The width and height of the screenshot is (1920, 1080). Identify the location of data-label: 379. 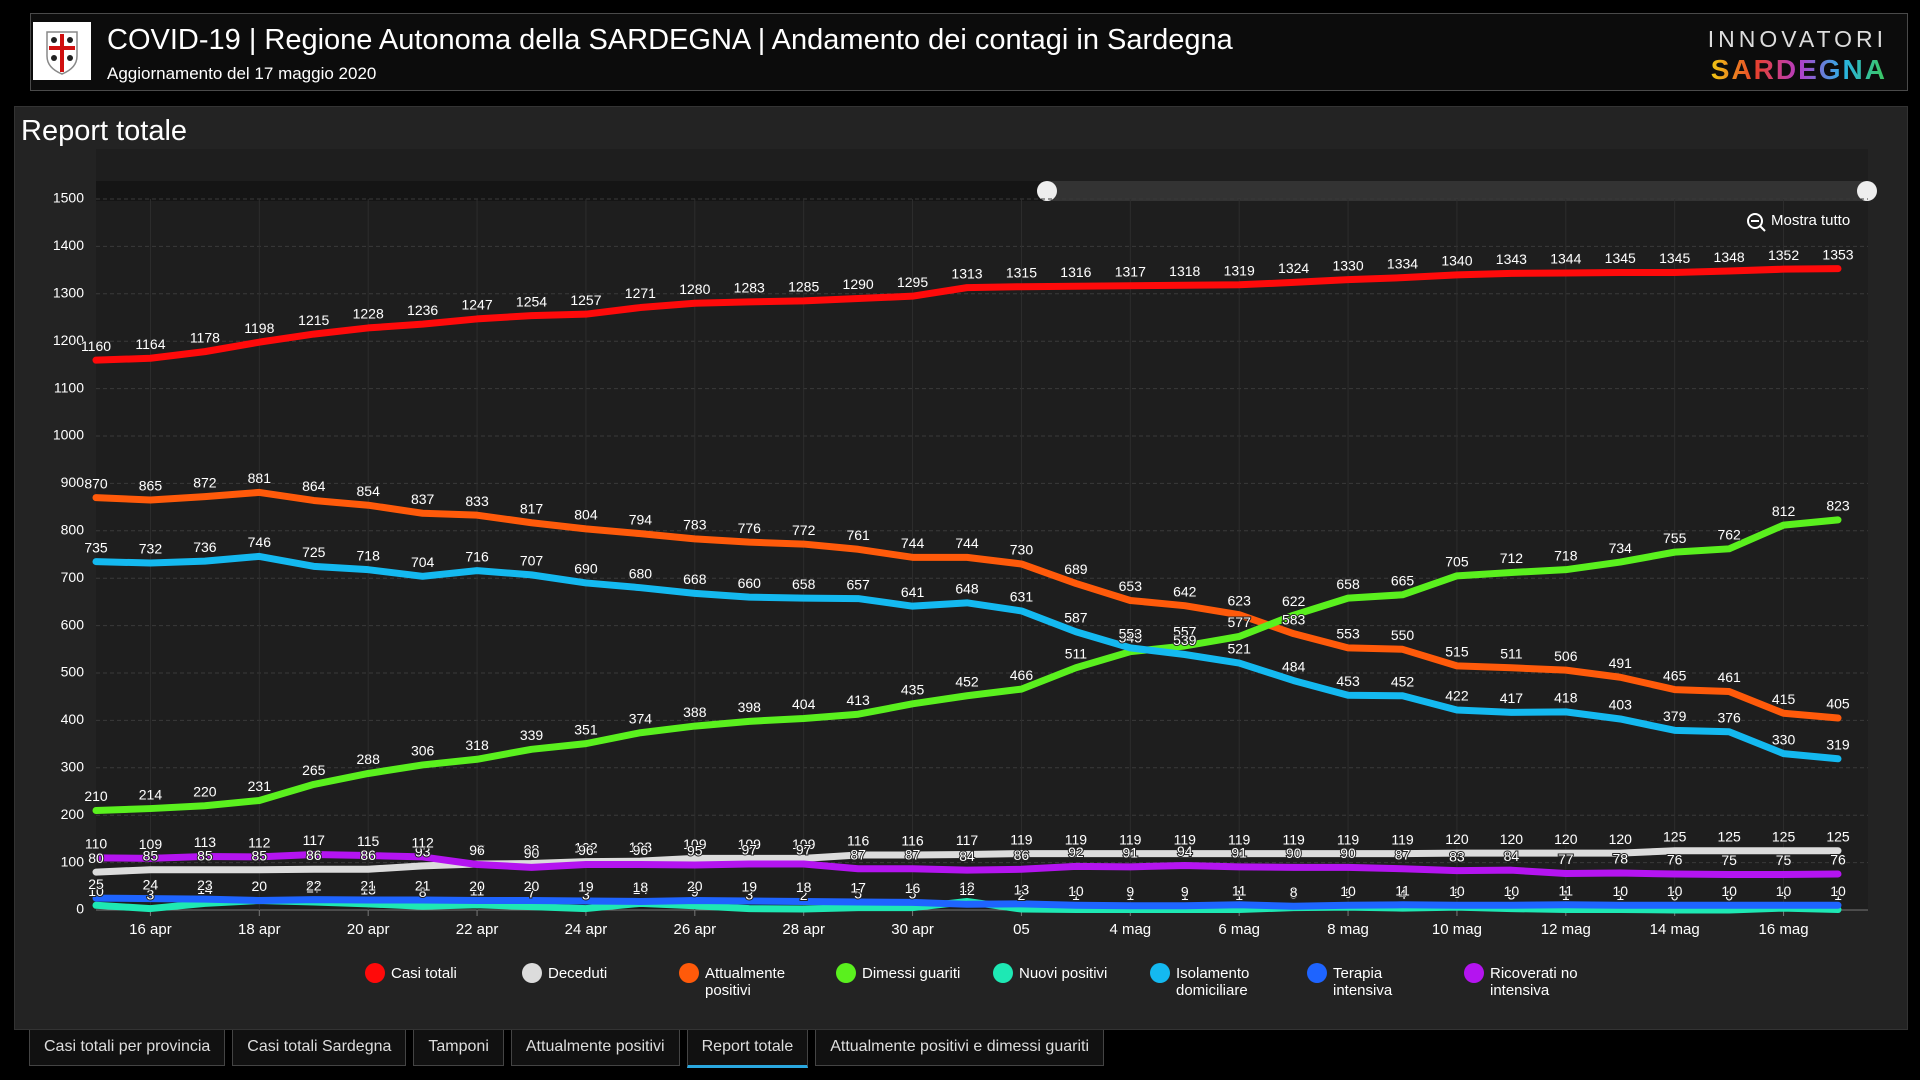
(1675, 716).